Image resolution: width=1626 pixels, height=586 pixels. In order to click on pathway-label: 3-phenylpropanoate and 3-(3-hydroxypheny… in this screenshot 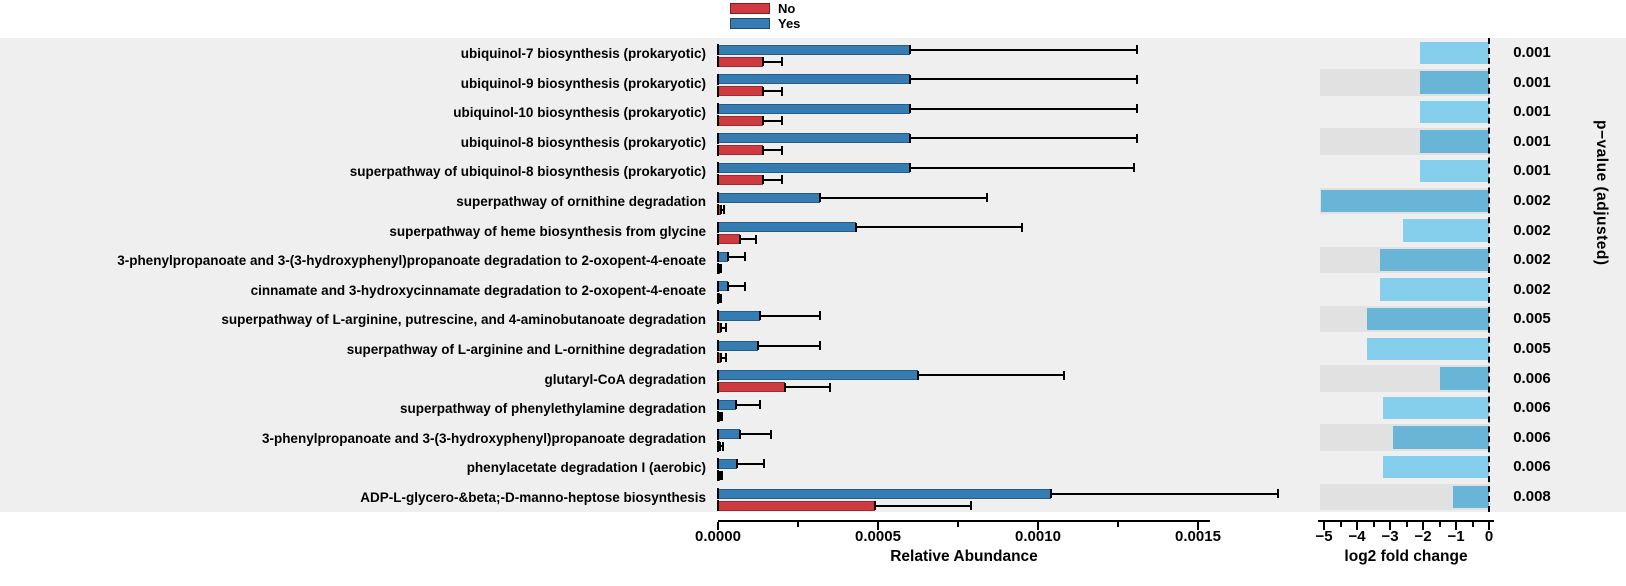, I will do `click(411, 261)`.